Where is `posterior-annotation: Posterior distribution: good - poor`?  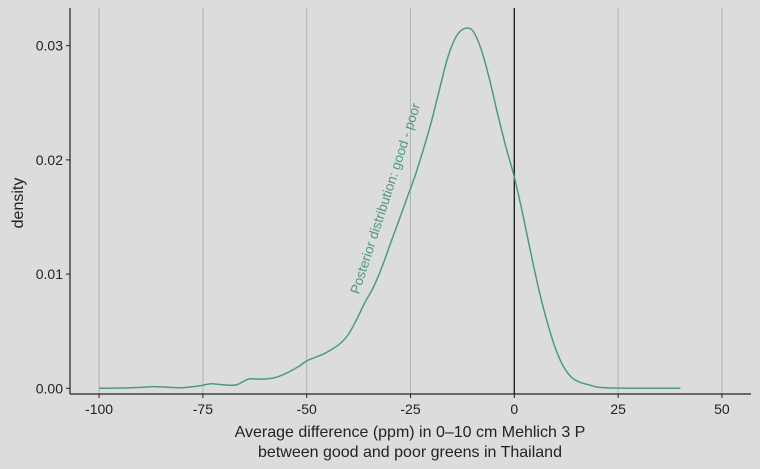 posterior-annotation: Posterior distribution: good - poor is located at coordinates (385, 198).